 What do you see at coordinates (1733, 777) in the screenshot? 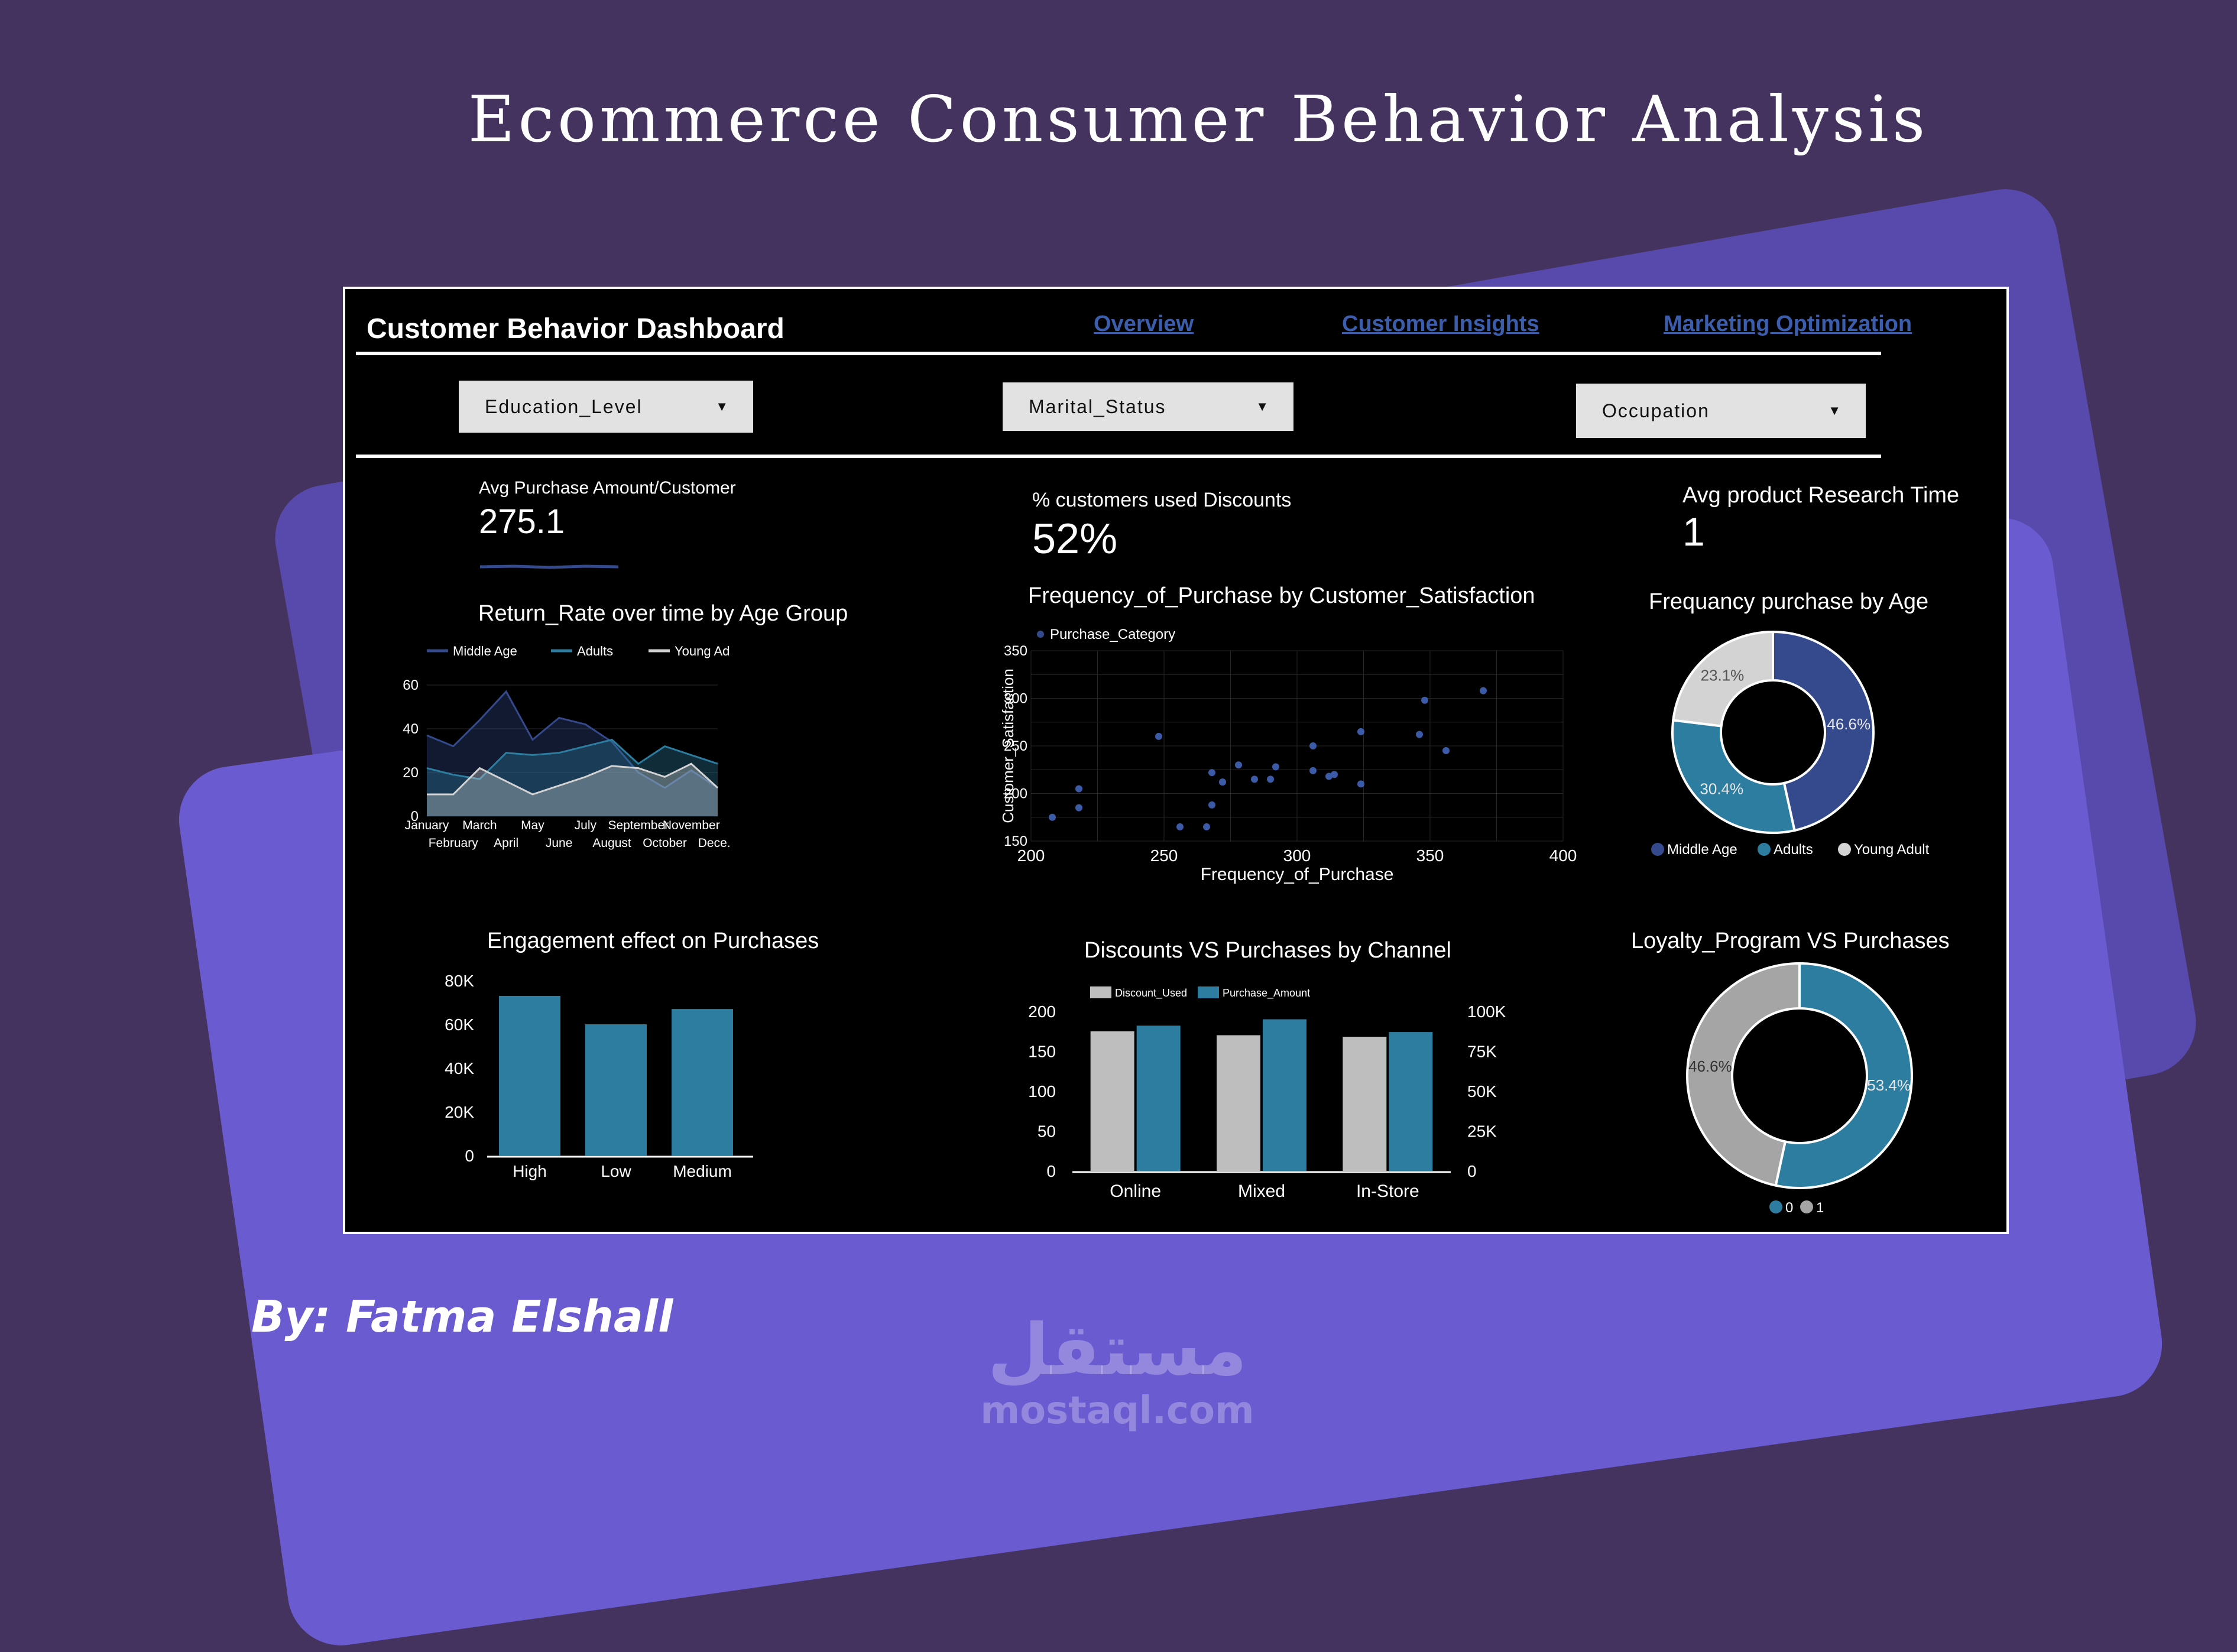
I see `donut-slice-adults` at bounding box center [1733, 777].